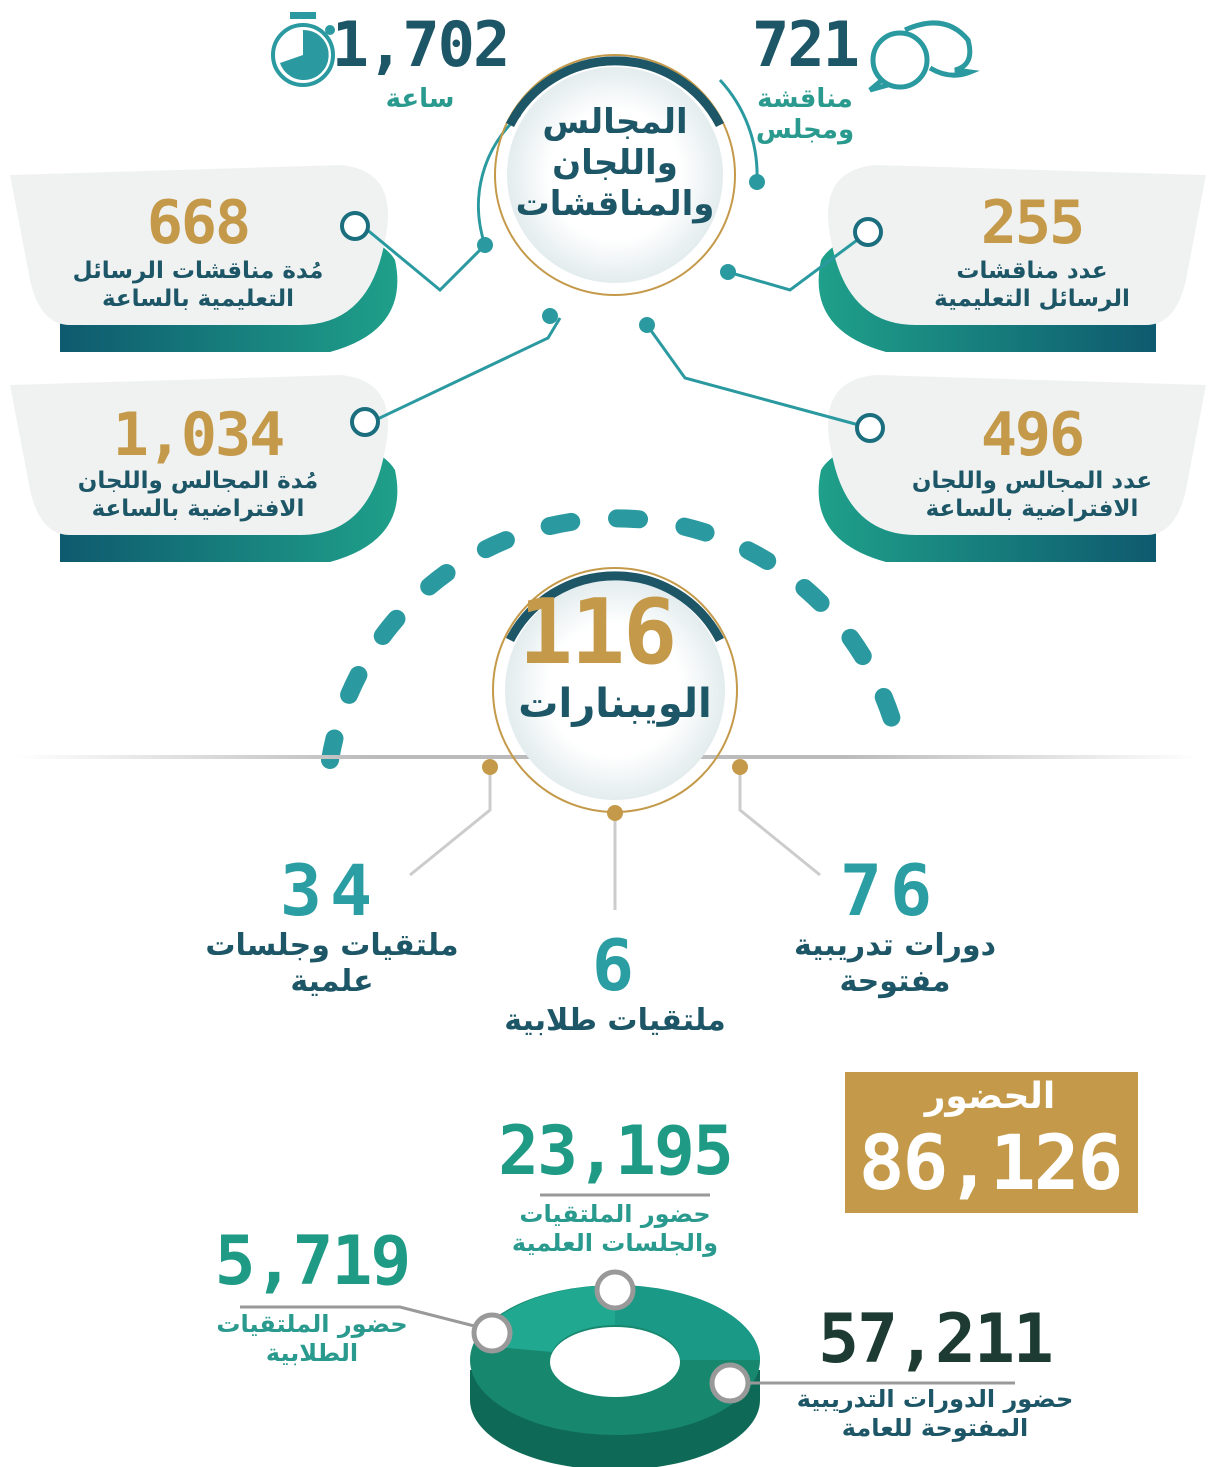  Describe the element at coordinates (806, 44) in the screenshot. I see `stat-value: 721` at that location.